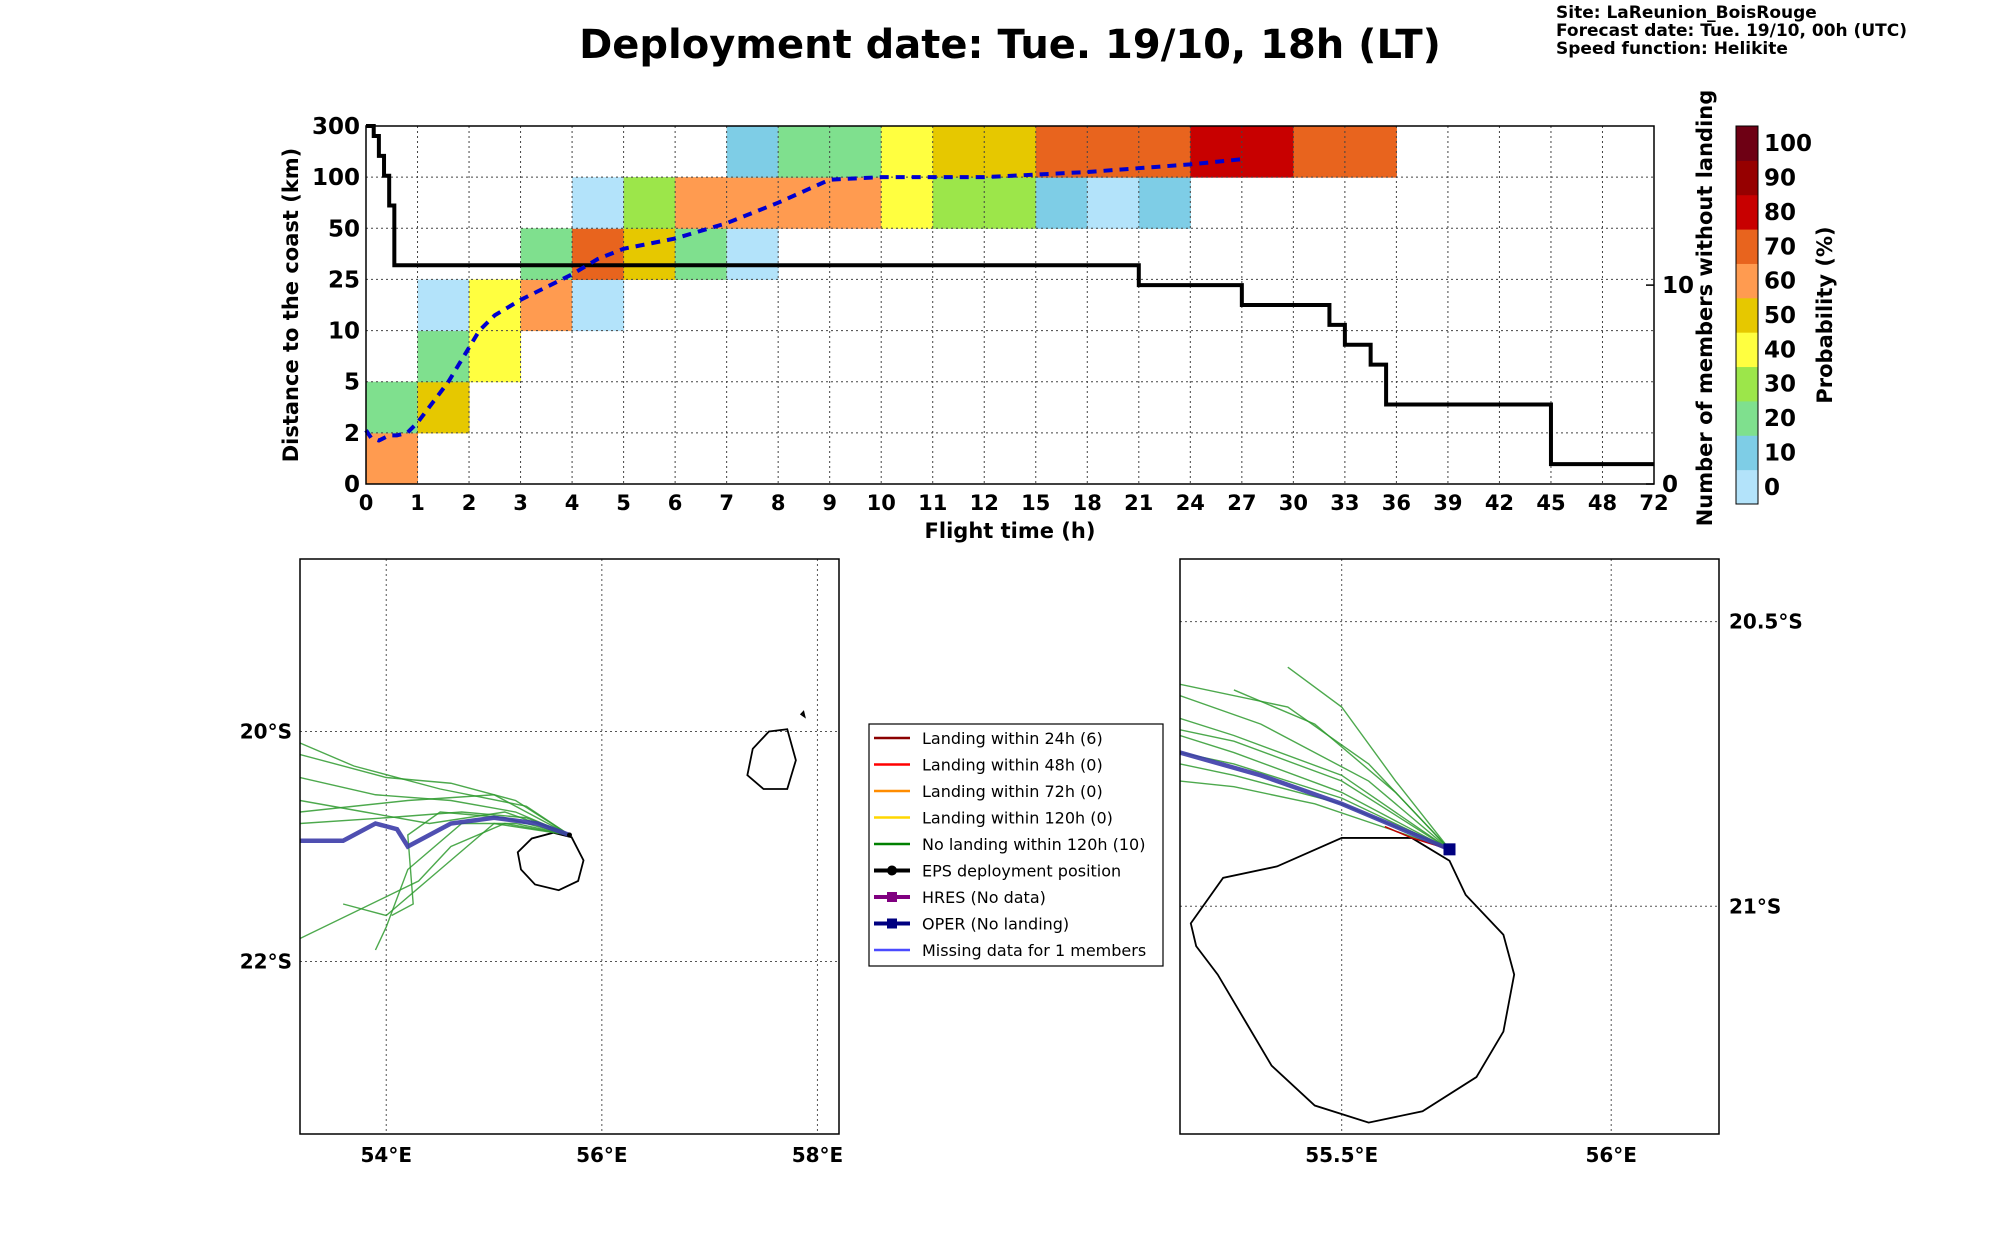  Describe the element at coordinates (1138, 503) in the screenshot. I see `x-tick-label: 21` at that location.